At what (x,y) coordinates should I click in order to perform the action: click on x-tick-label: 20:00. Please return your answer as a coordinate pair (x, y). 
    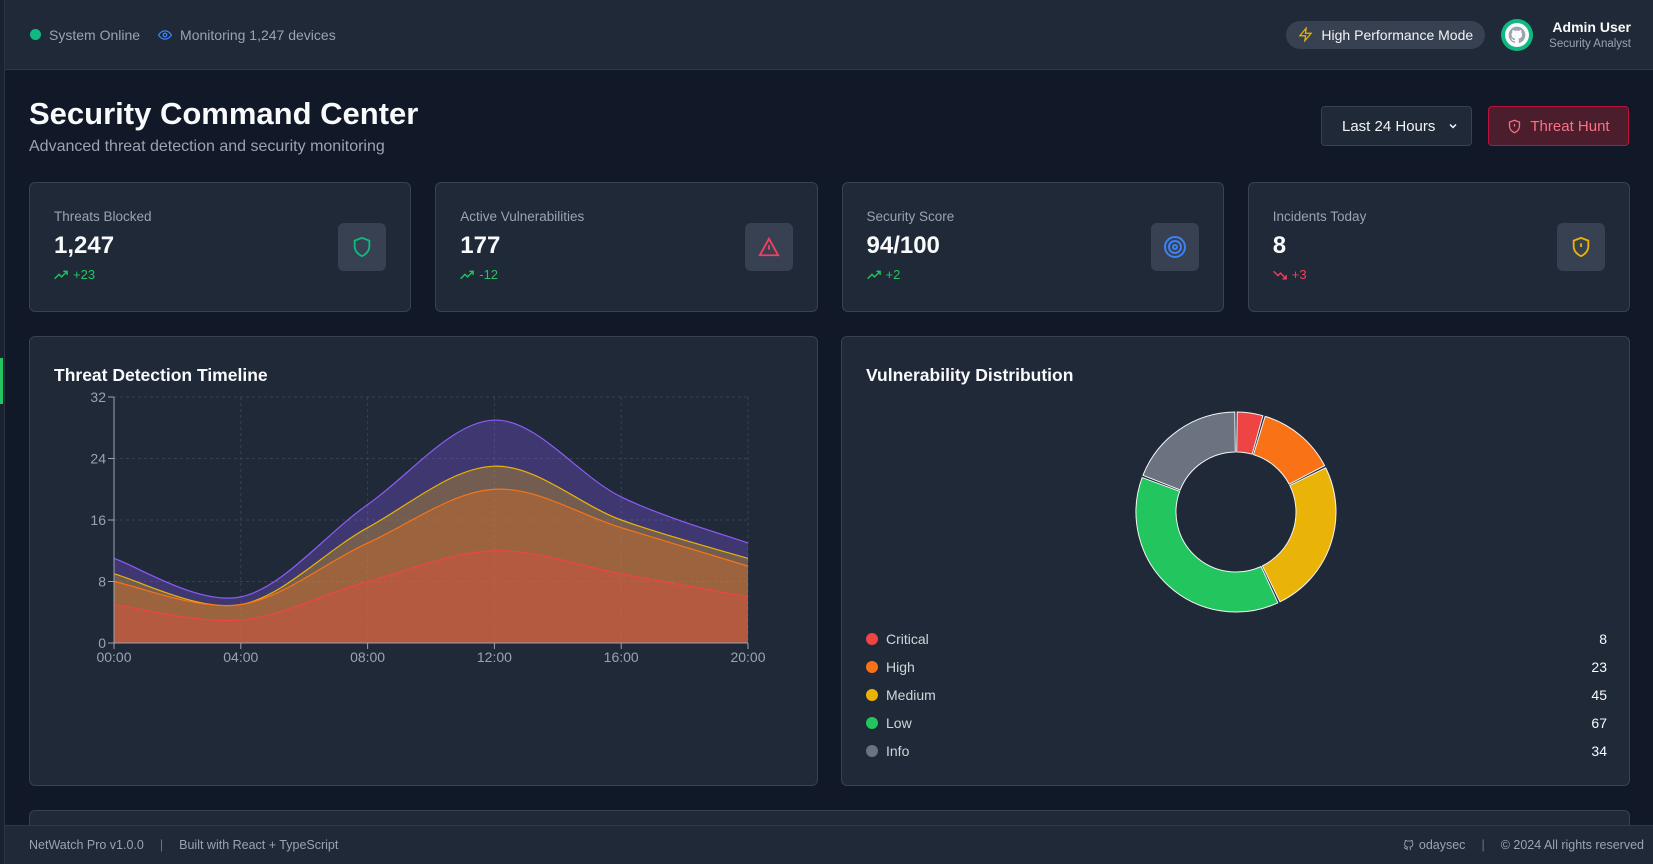
    Looking at the image, I should click on (747, 657).